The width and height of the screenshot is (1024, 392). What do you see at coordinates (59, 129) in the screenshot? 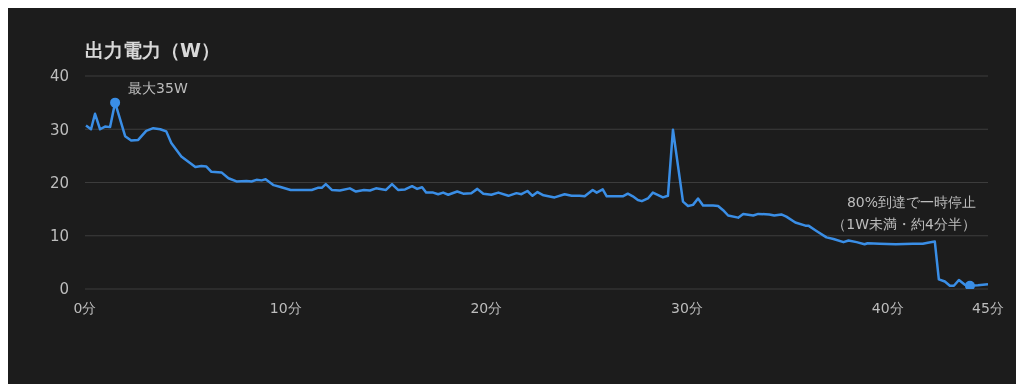
I see `y-tick-label: 30` at bounding box center [59, 129].